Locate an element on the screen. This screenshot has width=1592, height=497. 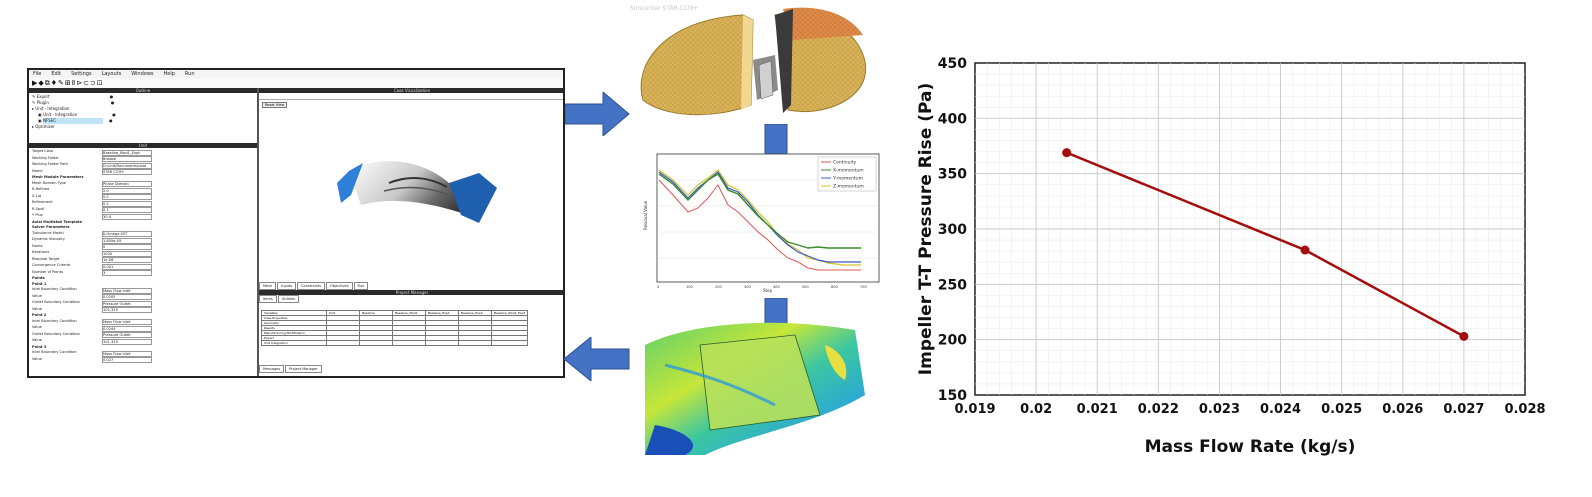
menu-item-6: Run is located at coordinates (189, 74).